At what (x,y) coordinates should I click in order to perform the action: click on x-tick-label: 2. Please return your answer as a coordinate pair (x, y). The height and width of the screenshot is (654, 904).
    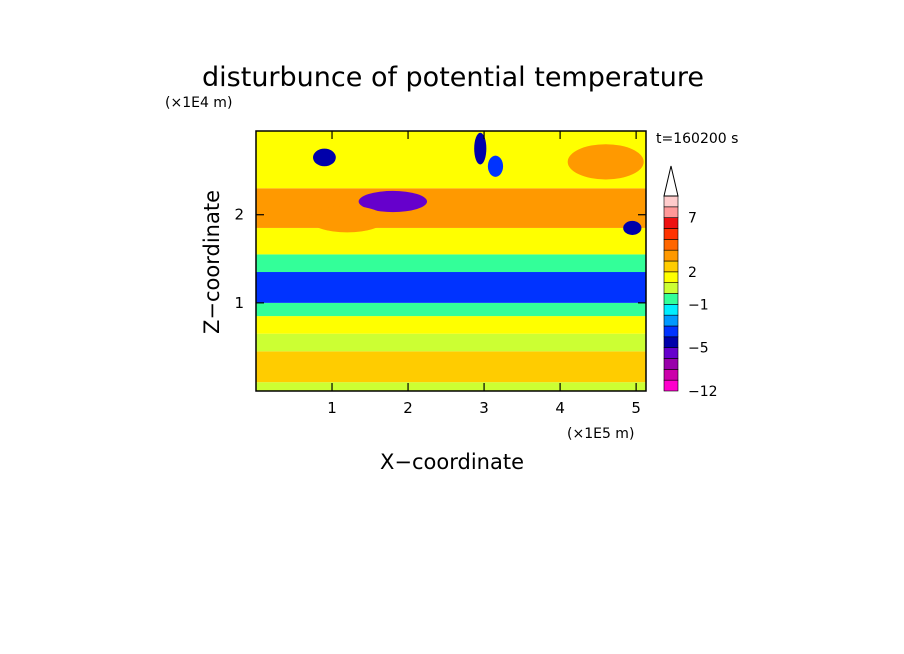
    Looking at the image, I should click on (408, 408).